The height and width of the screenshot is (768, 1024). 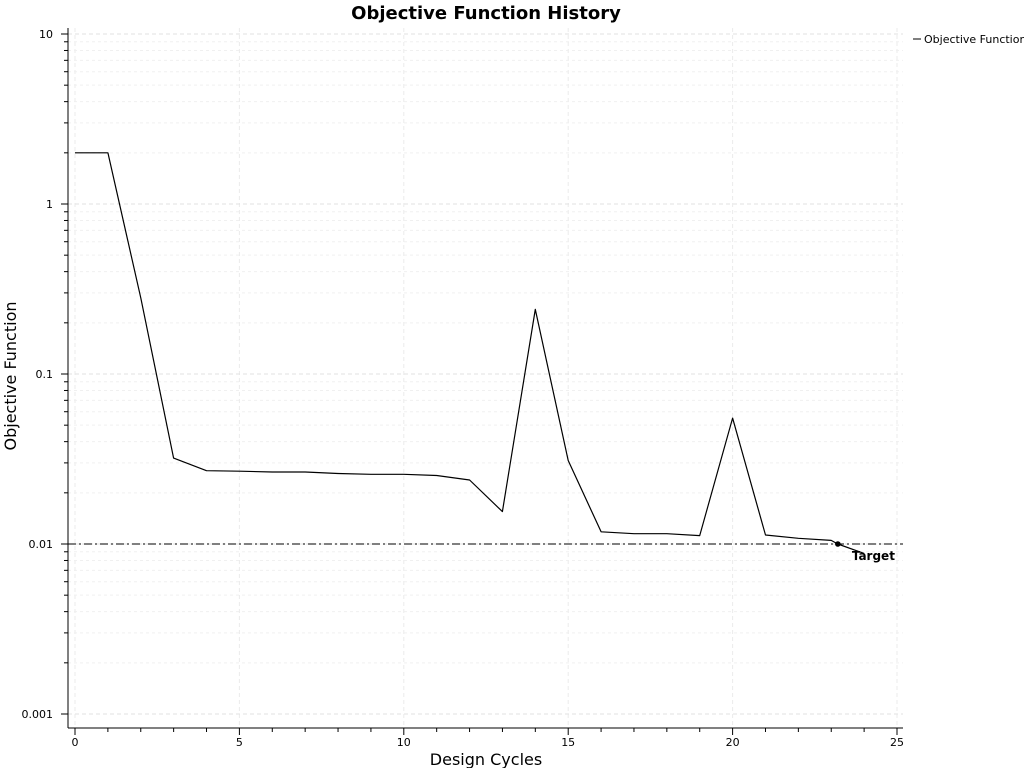 What do you see at coordinates (239, 742) in the screenshot?
I see `x-tick-label: 5` at bounding box center [239, 742].